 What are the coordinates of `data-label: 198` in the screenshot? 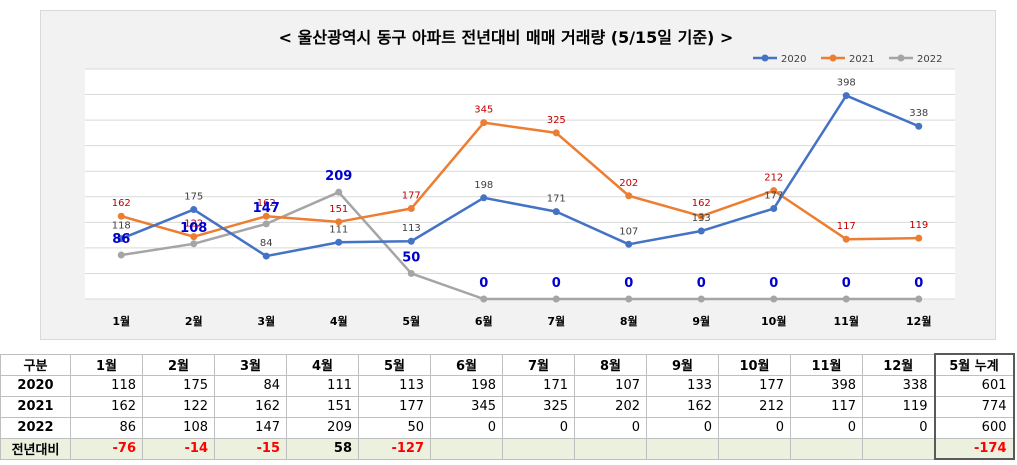 It's located at (483, 185).